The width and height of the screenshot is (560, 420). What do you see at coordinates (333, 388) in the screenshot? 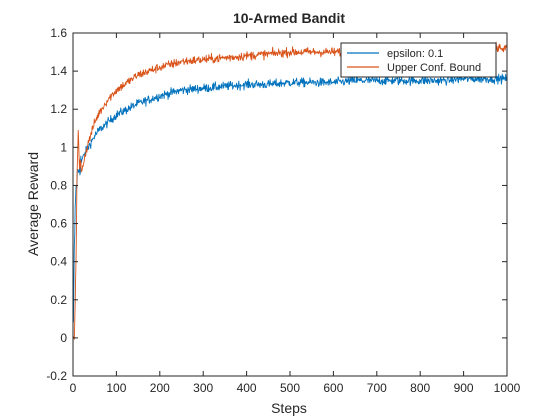
I see `x-tick-label: 600` at bounding box center [333, 388].